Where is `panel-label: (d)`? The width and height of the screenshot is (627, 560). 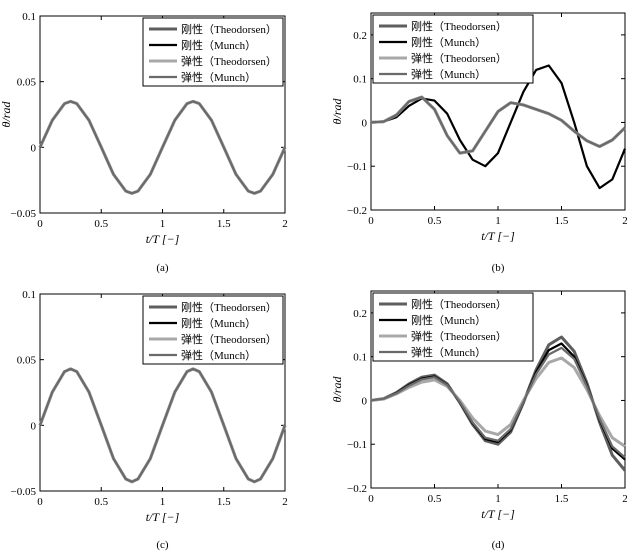
panel-label: (d) is located at coordinates (498, 545).